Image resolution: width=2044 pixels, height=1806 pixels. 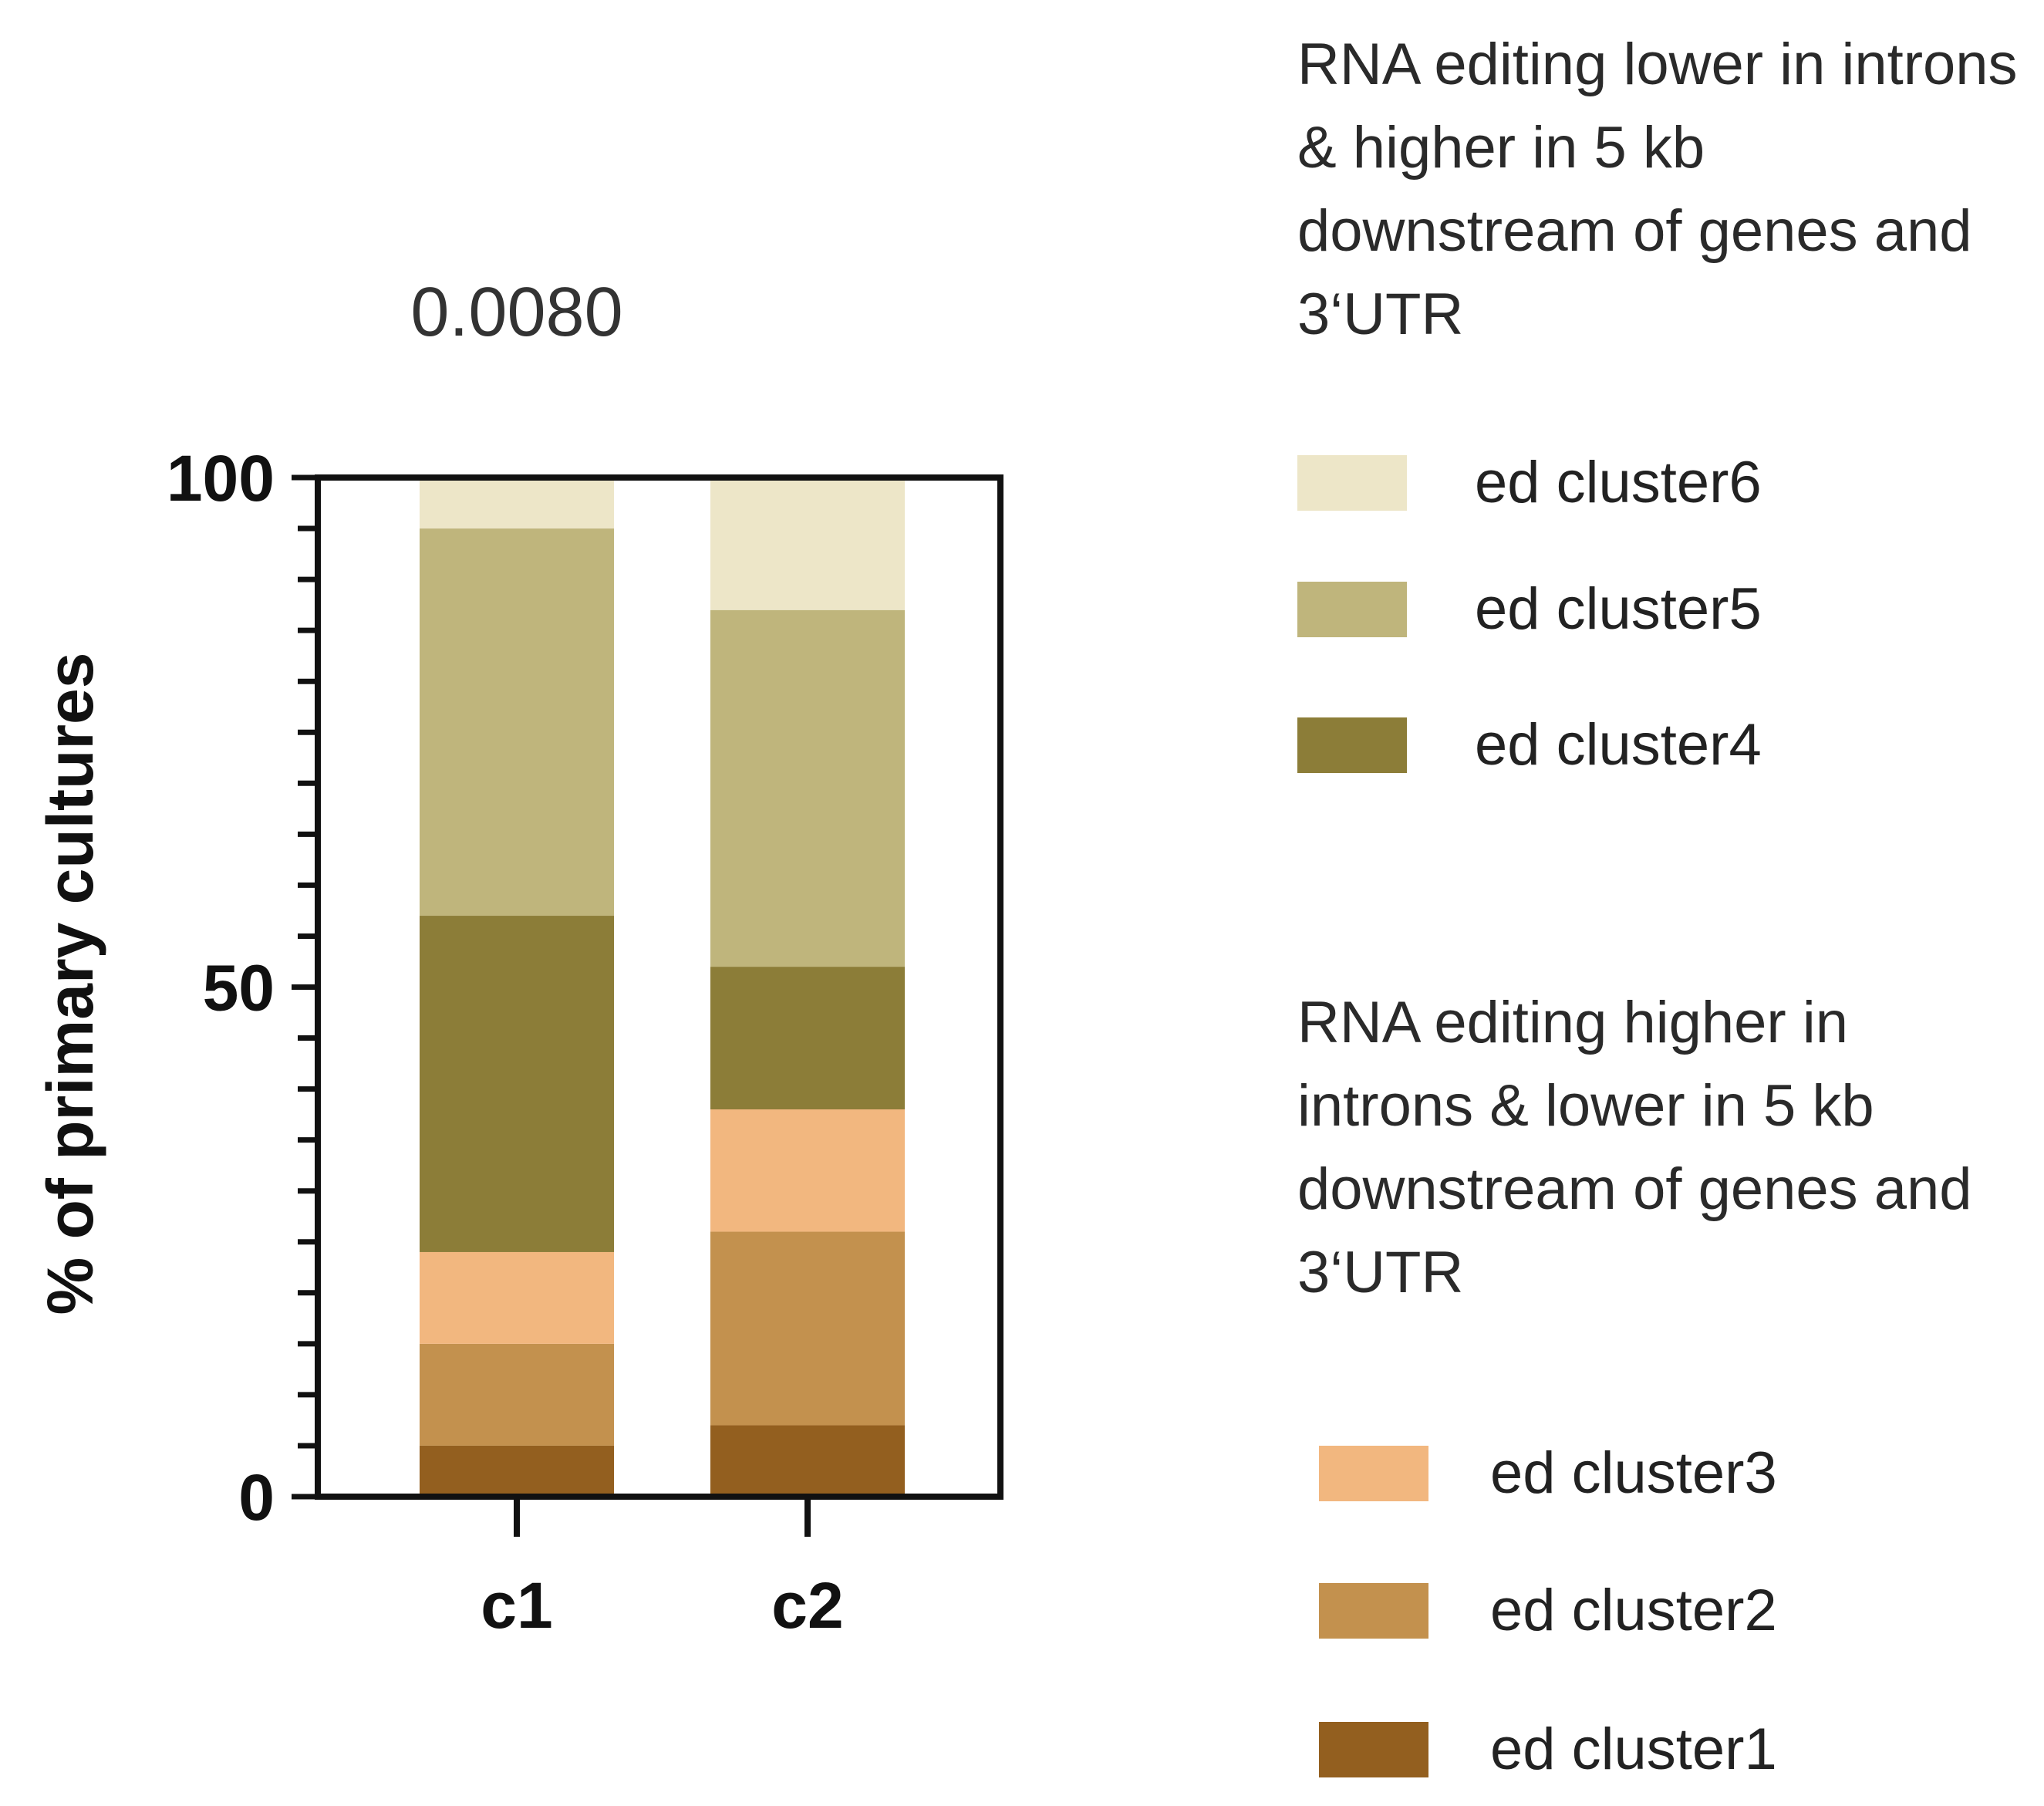 What do you see at coordinates (516, 312) in the screenshot?
I see `chart-title: 0.0080` at bounding box center [516, 312].